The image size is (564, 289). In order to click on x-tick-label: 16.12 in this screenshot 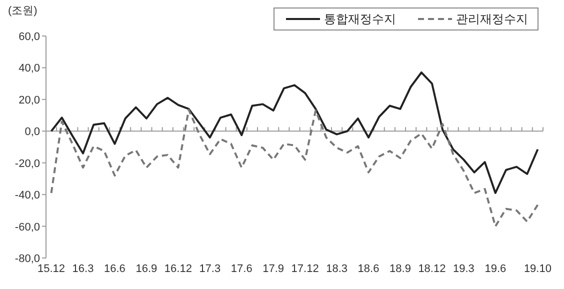, I will do `click(178, 269)`.